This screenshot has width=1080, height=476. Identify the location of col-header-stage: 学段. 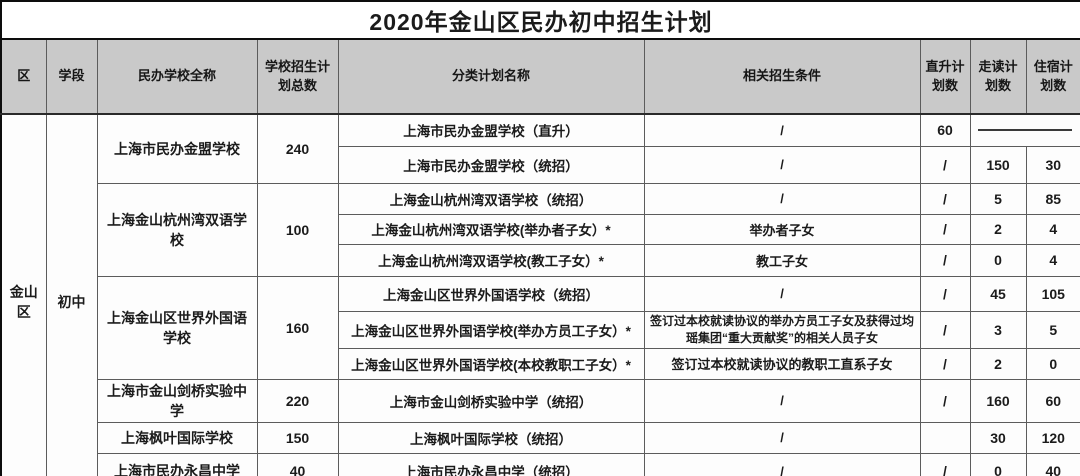
(71, 76).